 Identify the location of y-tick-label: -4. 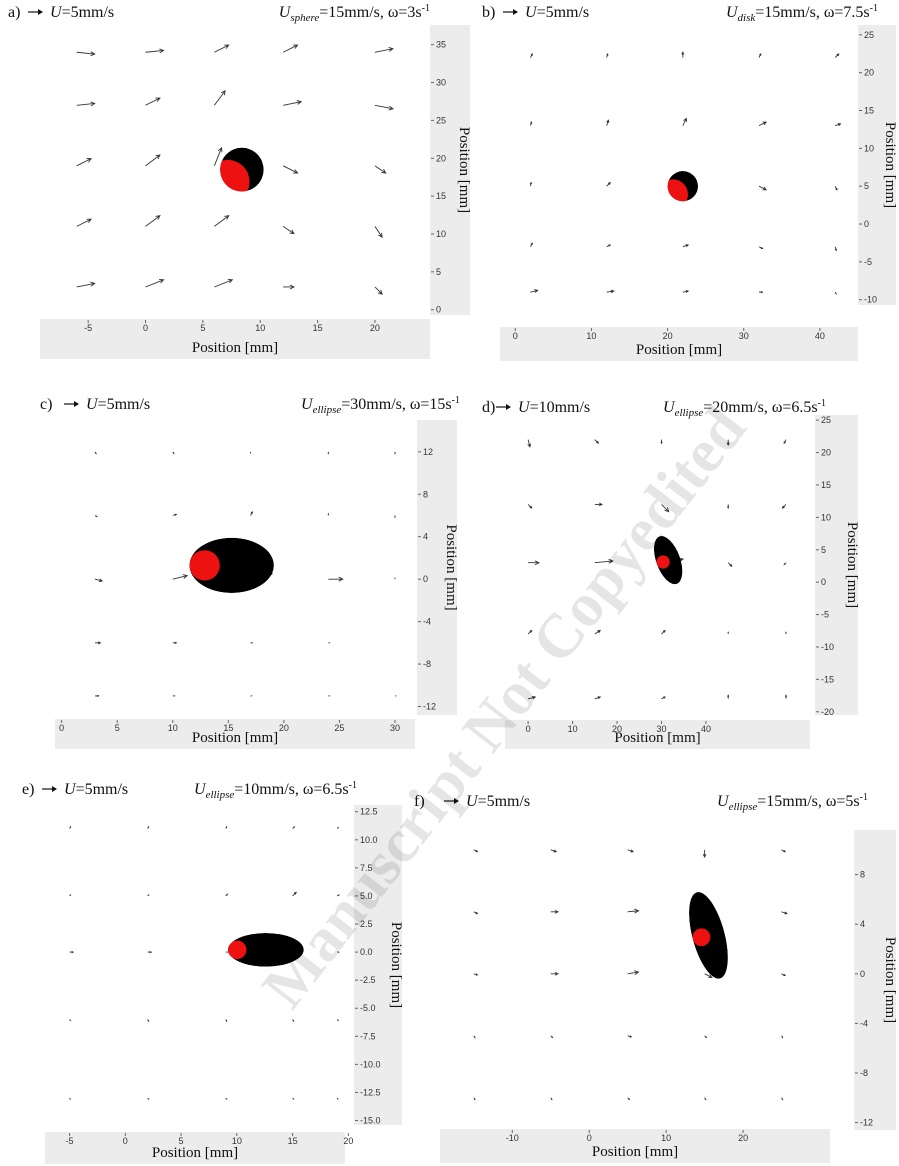
(427, 622).